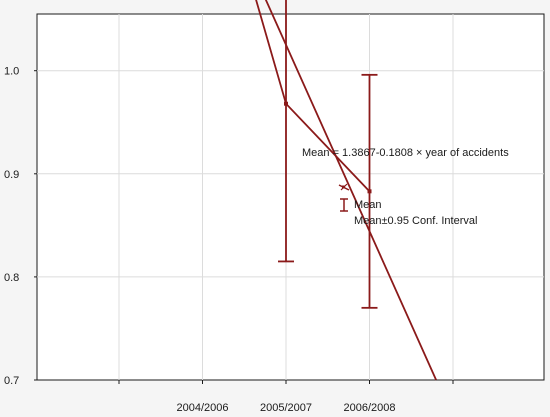 The image size is (550, 417). I want to click on legend-mean-marker-icon, so click(344, 187).